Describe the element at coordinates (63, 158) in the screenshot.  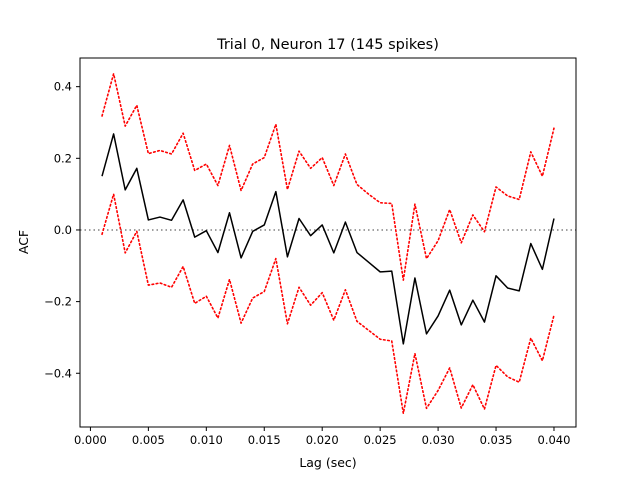
I see `y-tick-label: 0.2` at that location.